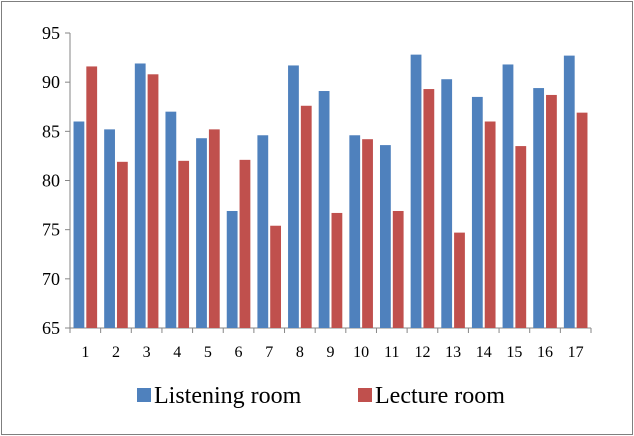 This screenshot has height=436, width=634. I want to click on x-tick-label: 7, so click(269, 352).